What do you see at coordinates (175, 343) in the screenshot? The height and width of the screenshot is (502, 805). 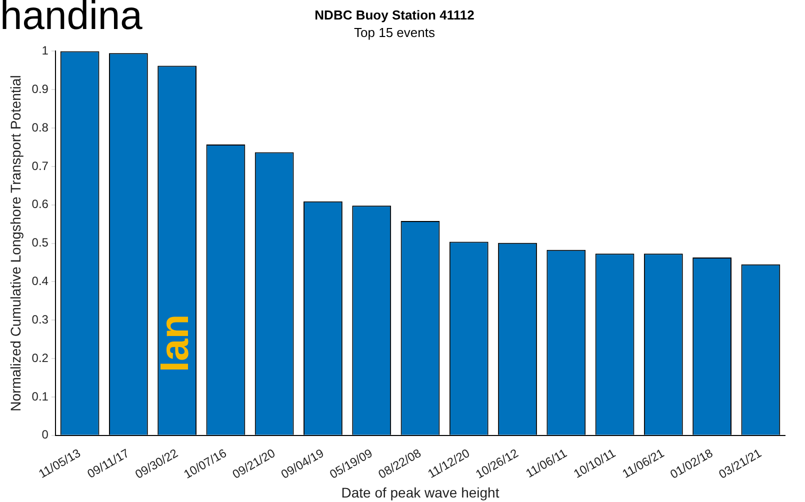 I see `annotation: Ian` at bounding box center [175, 343].